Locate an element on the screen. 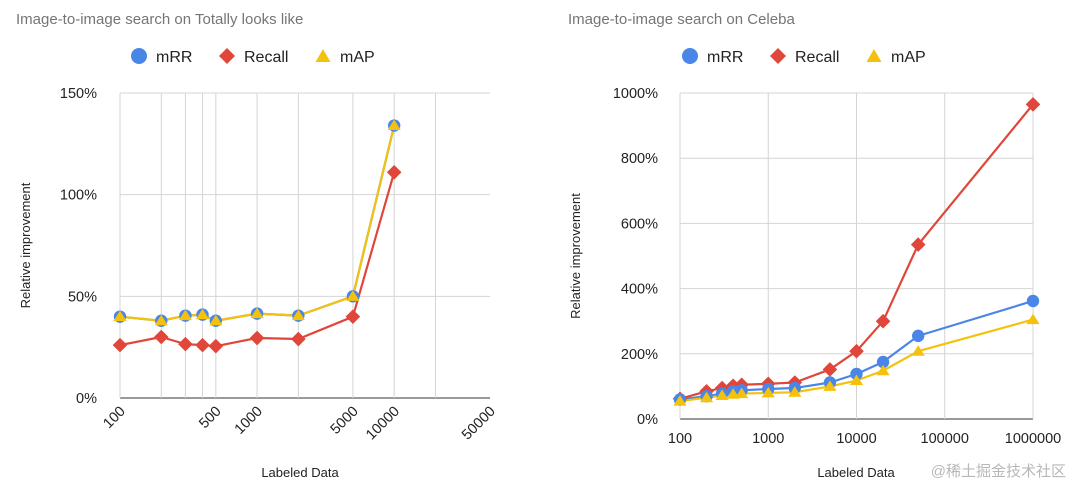 The image size is (1080, 495). x-tick-label: 100000 is located at coordinates (945, 439).